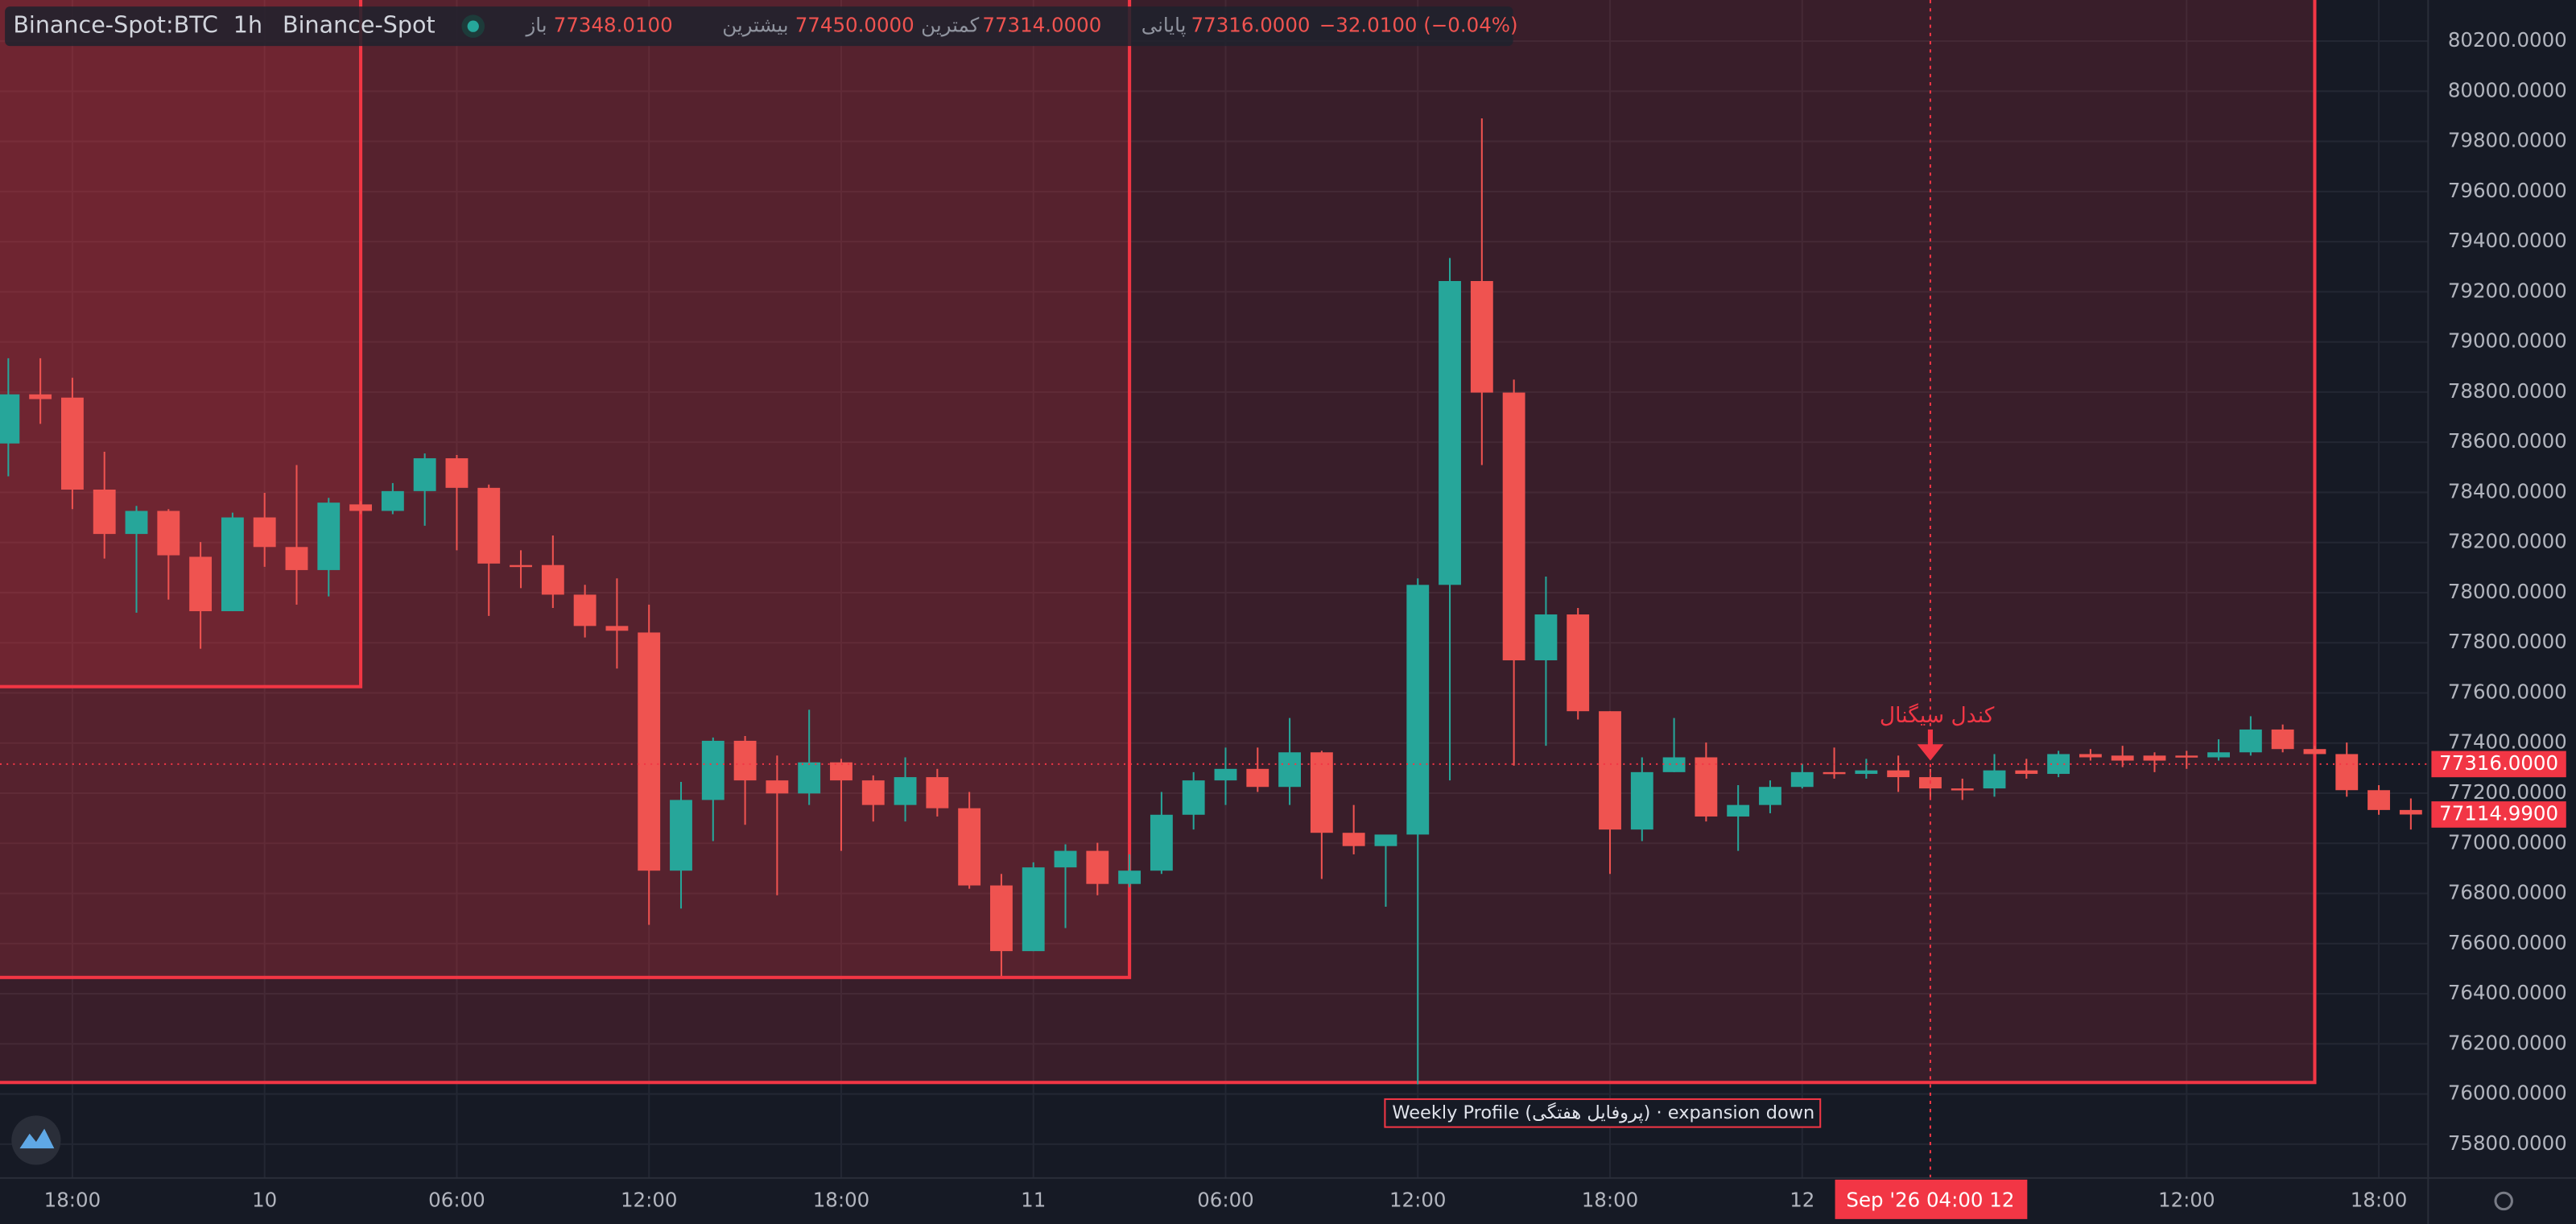 This screenshot has width=2576, height=1224. What do you see at coordinates (2507, 1143) in the screenshot?
I see `y-tick-label: 75800.0000` at bounding box center [2507, 1143].